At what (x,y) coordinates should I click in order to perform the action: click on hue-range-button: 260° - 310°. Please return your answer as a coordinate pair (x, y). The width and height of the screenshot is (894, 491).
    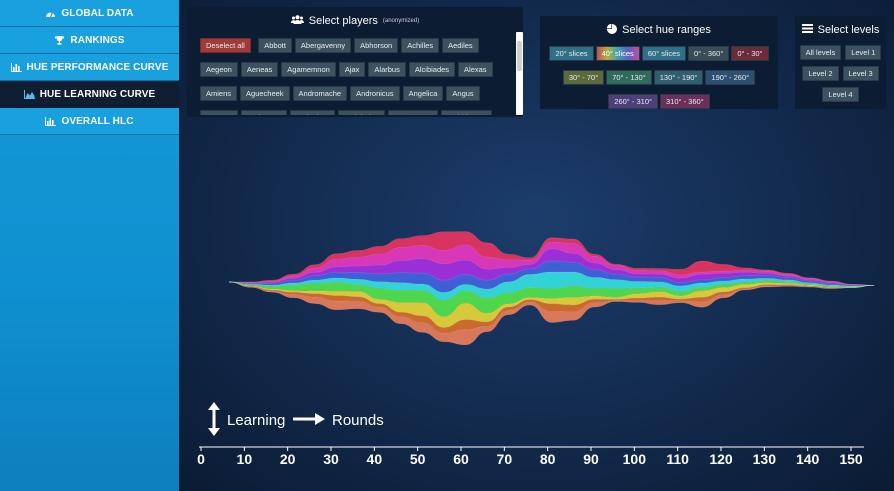
    Looking at the image, I should click on (633, 101).